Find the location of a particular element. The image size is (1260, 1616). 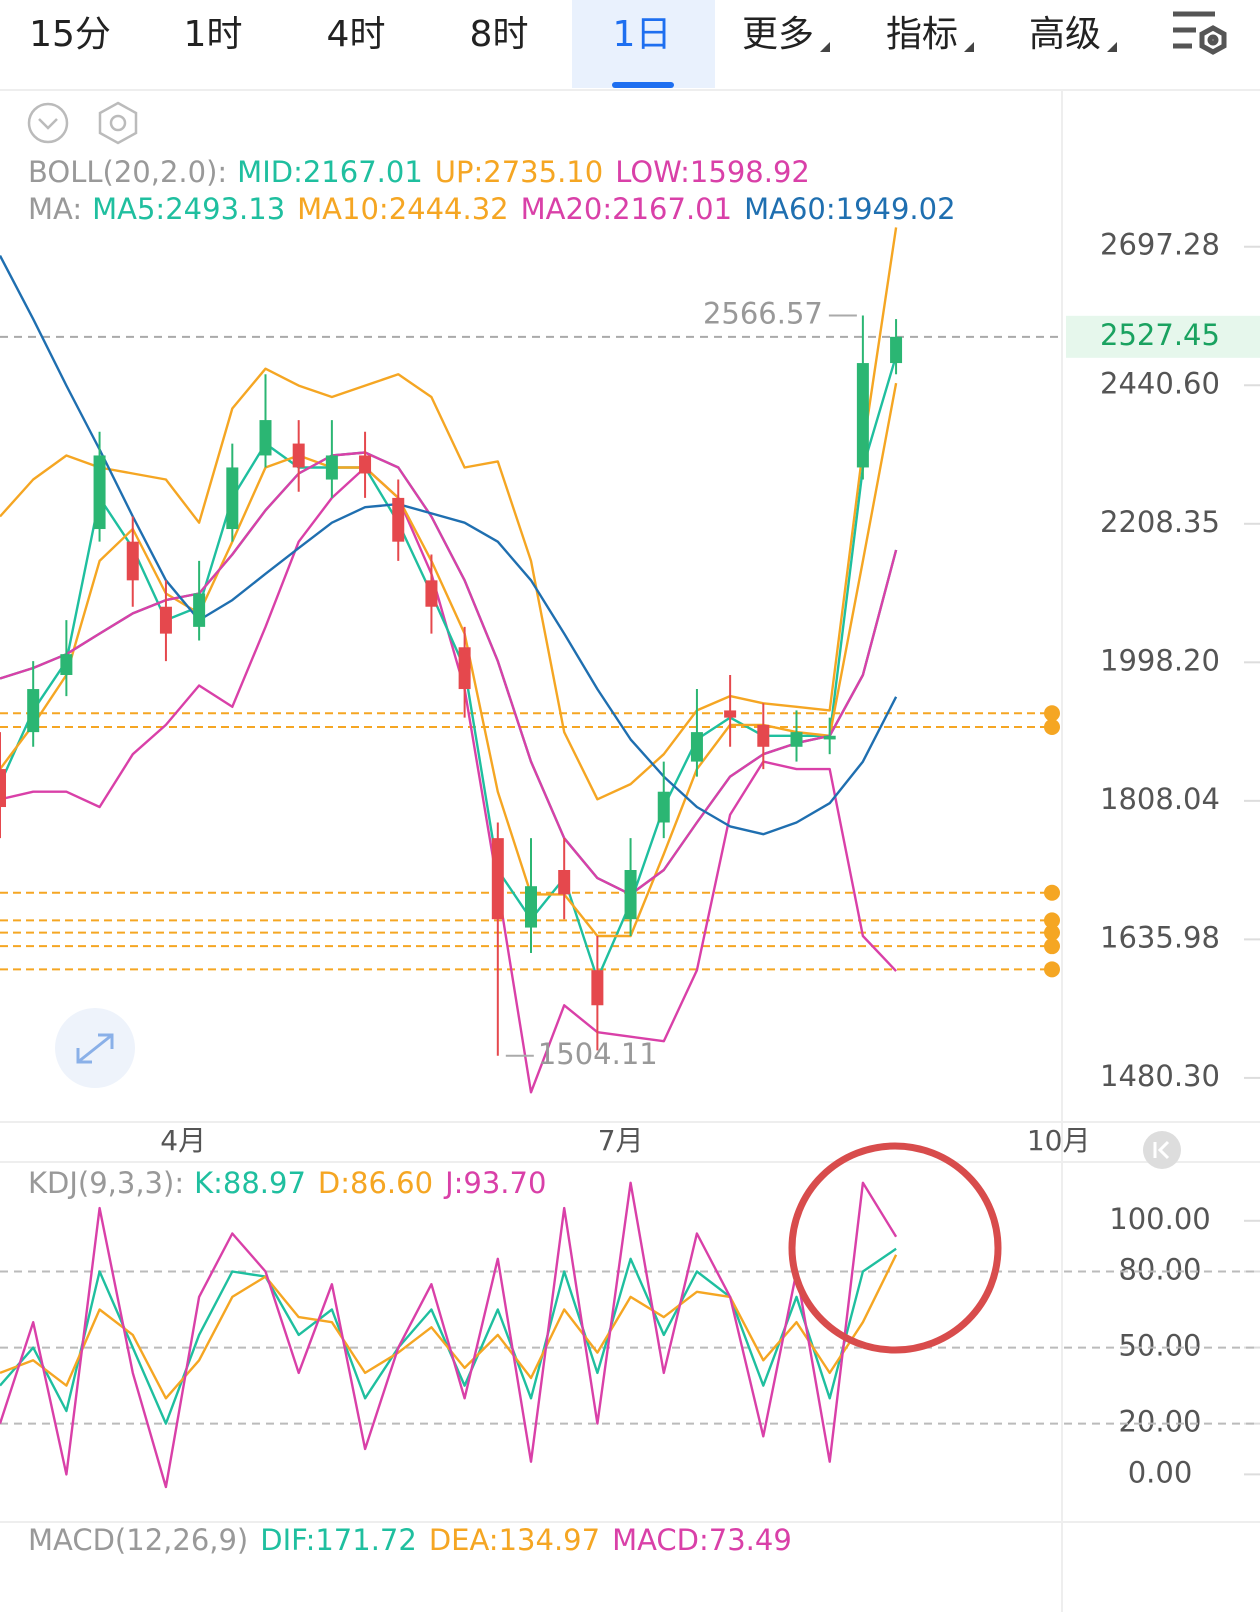

readout-name: MACD: is located at coordinates (660, 1540).